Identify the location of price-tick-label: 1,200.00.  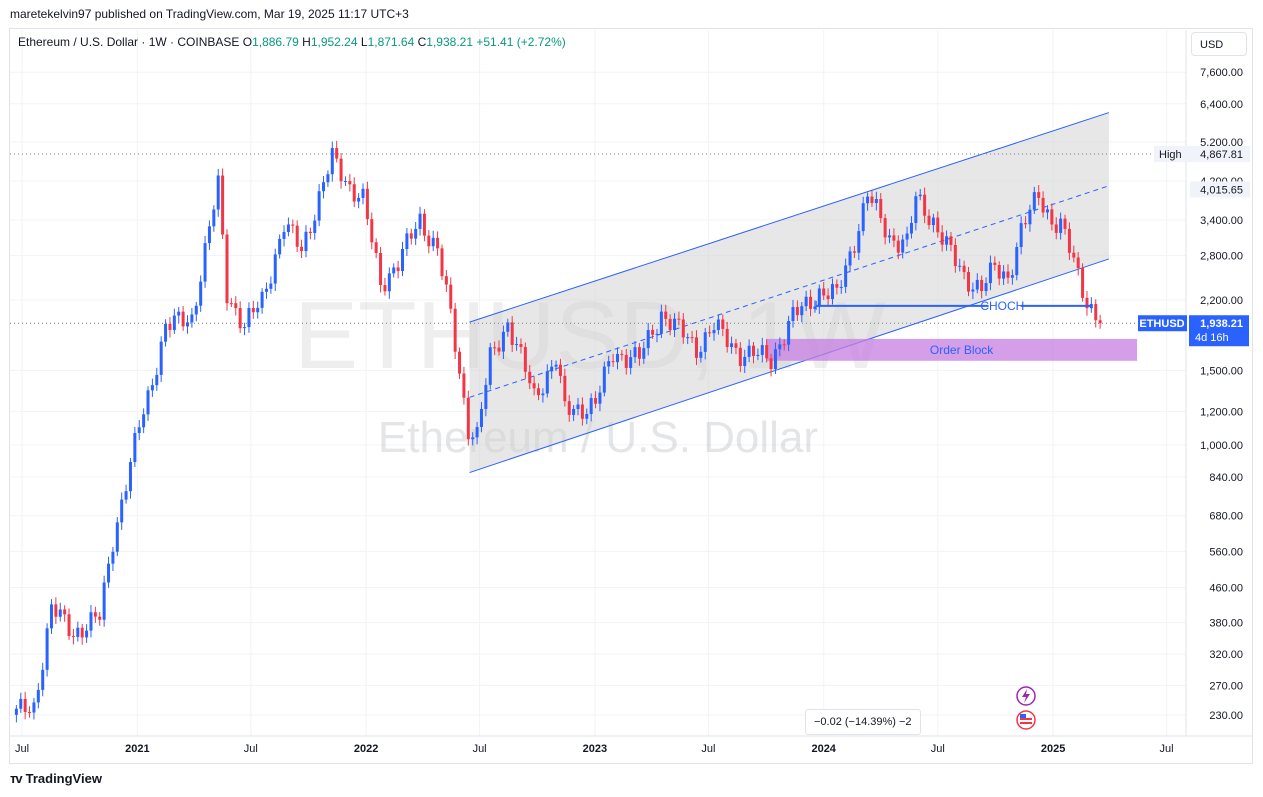
(1221, 412).